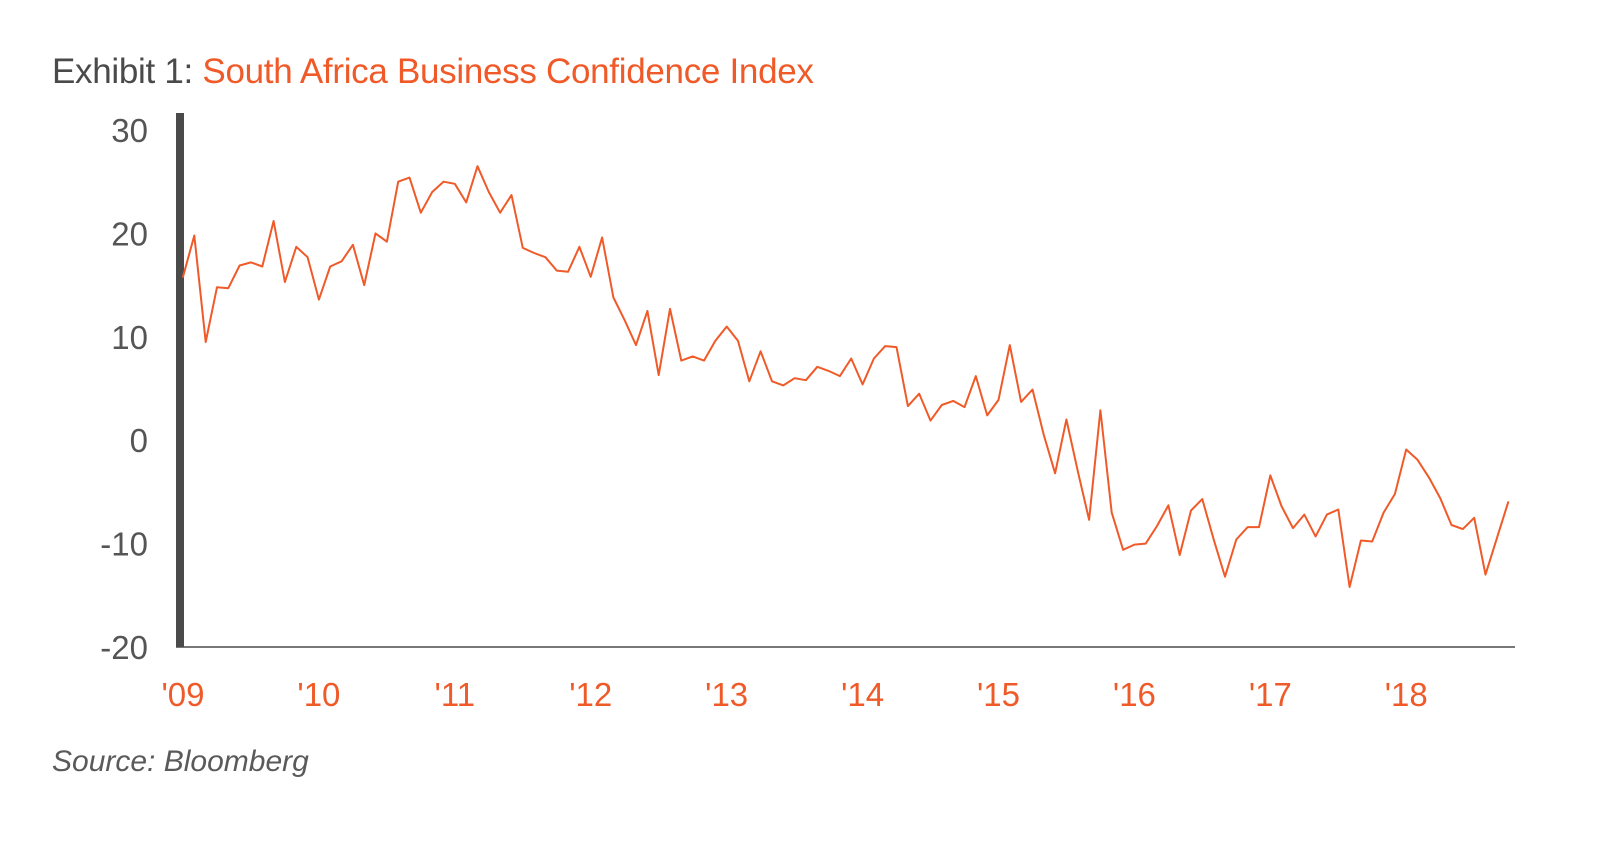  I want to click on y-tick-label: 30, so click(129, 130).